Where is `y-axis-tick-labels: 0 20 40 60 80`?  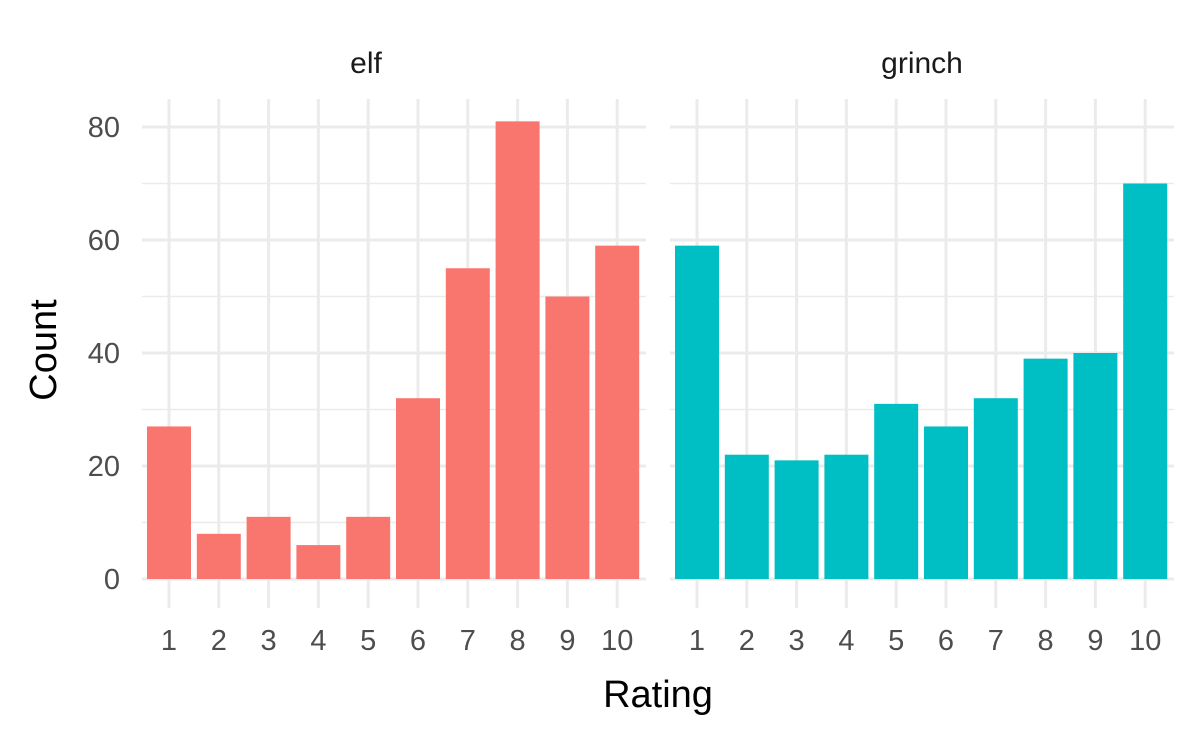
y-axis-tick-labels: 0 20 40 60 80 is located at coordinates (104, 354).